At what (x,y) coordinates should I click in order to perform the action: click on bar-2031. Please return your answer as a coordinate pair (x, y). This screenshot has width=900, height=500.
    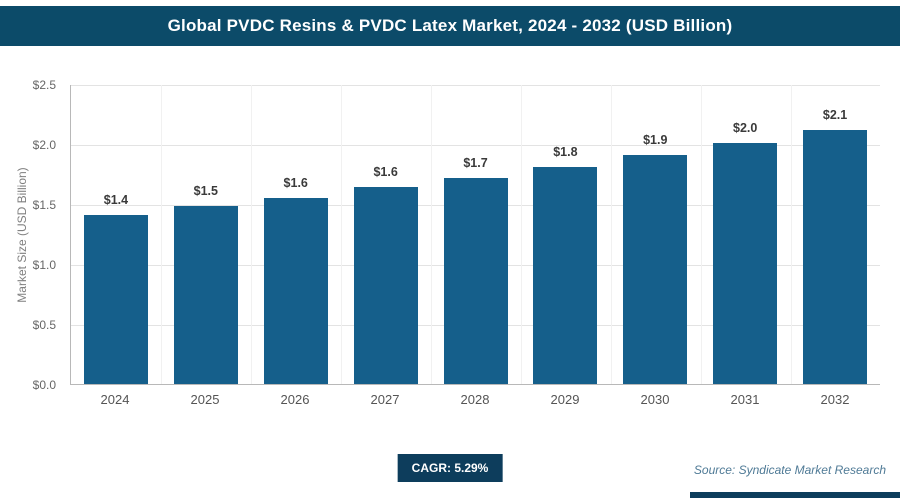
    Looking at the image, I should click on (745, 263).